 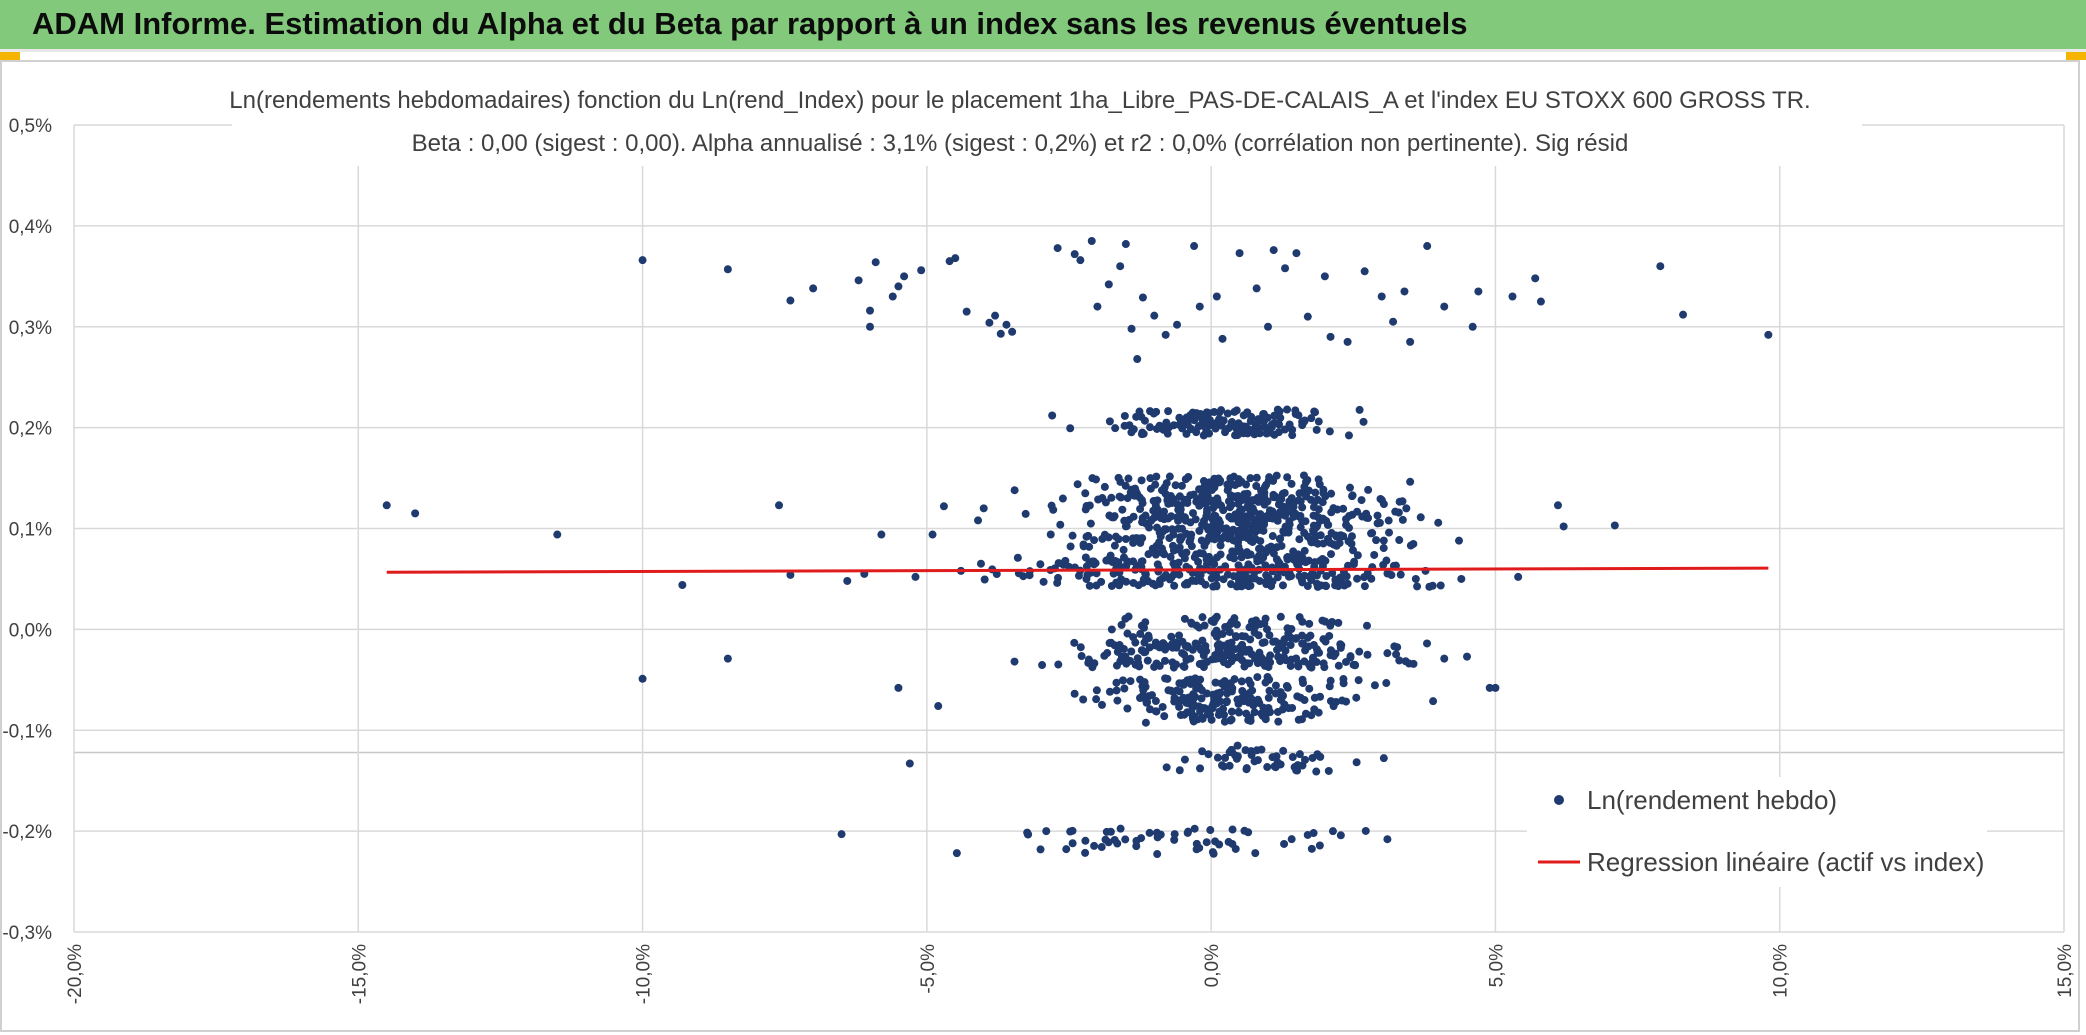 I want to click on y-tick-label: -0,2%, so click(x=27, y=832).